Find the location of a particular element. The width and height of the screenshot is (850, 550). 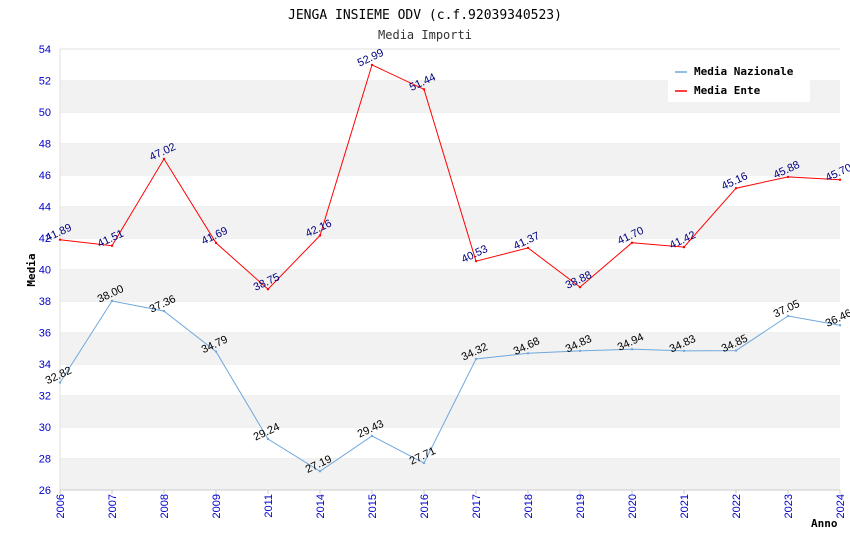

y-tick-label: 34 is located at coordinates (45, 365).